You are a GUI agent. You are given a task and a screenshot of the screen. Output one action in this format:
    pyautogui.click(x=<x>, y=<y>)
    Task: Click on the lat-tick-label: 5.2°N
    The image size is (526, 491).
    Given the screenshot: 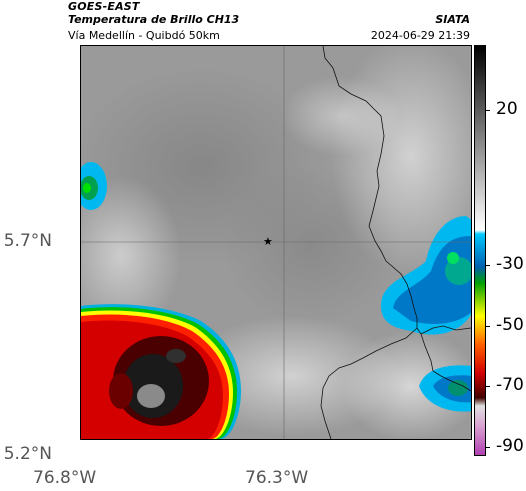 What is the action you would take?
    pyautogui.click(x=27, y=454)
    